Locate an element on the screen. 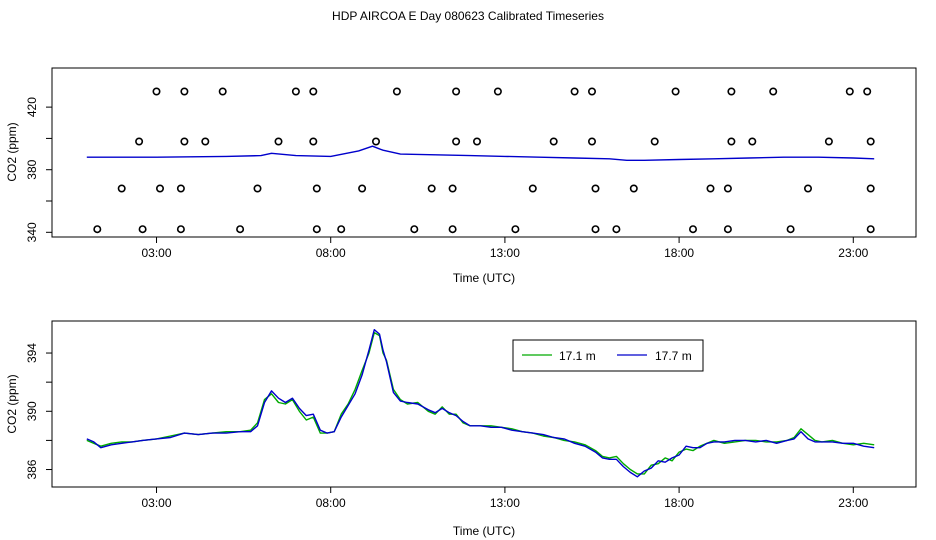 This screenshot has height=540, width=936. bottom-x-axis-label: Time (UTC) is located at coordinates (484, 531).